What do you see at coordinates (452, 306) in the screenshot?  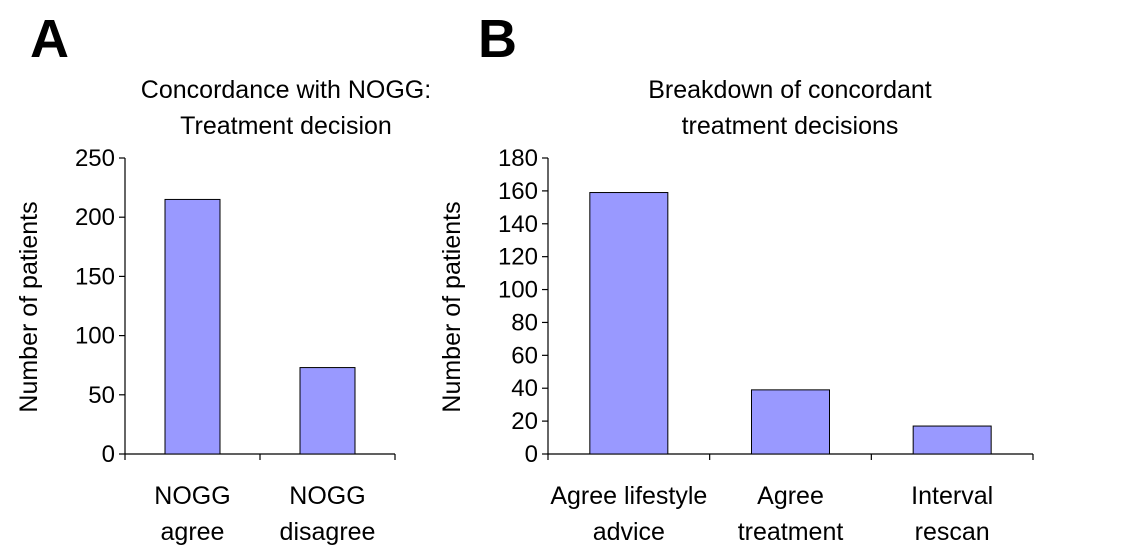 I see `panel-b-y-axis-label: Number of patients` at bounding box center [452, 306].